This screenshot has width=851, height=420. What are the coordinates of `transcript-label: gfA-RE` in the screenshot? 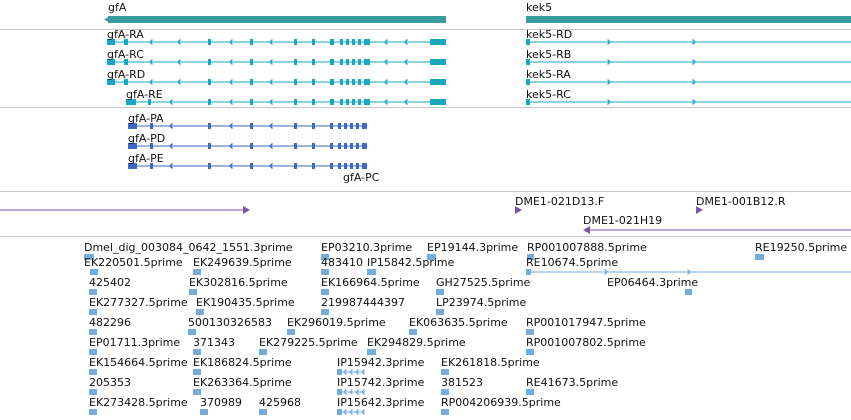 It's located at (144, 94).